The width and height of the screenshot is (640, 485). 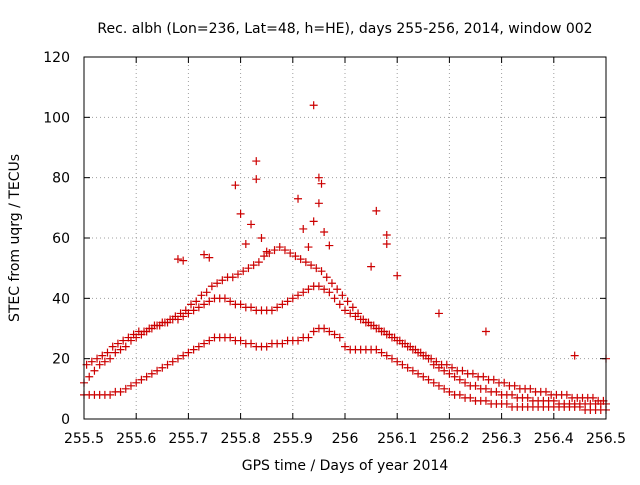 What do you see at coordinates (606, 439) in the screenshot?
I see `x-tick-label: 256.5` at bounding box center [606, 439].